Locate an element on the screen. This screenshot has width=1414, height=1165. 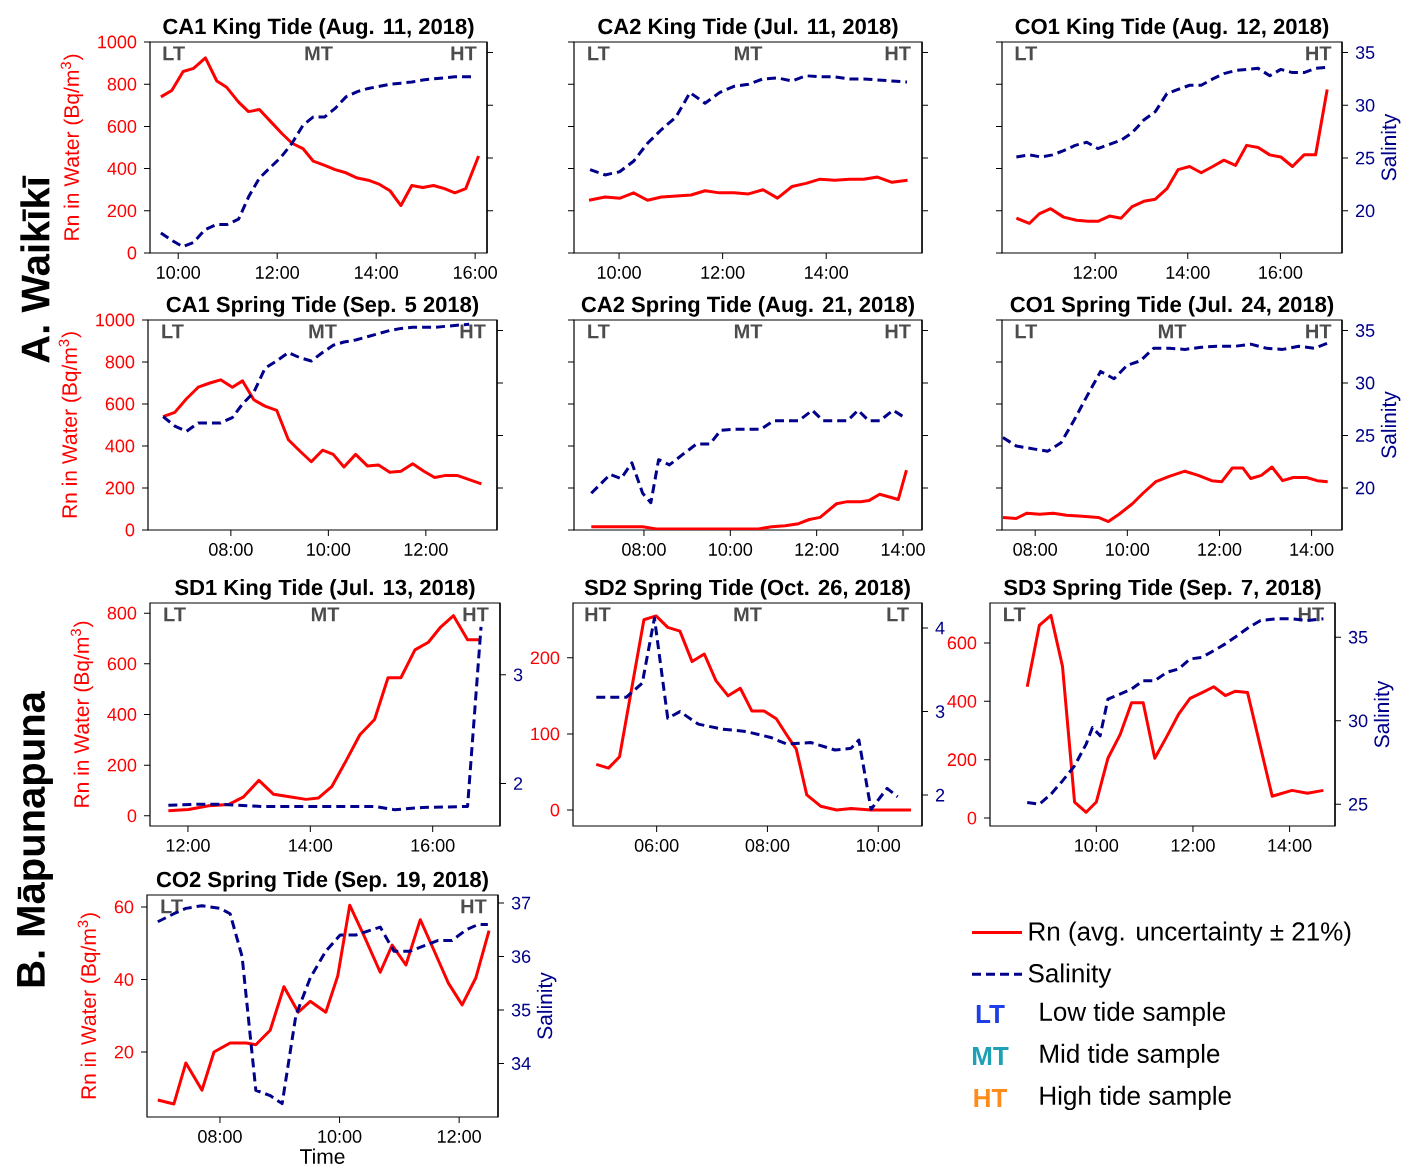
text: Mid tide sample is located at coordinates (1130, 1056).